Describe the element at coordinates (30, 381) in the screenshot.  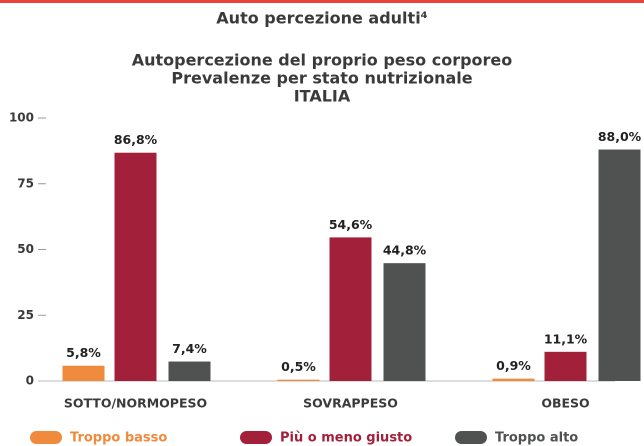
I see `y-tick-label: 0` at that location.